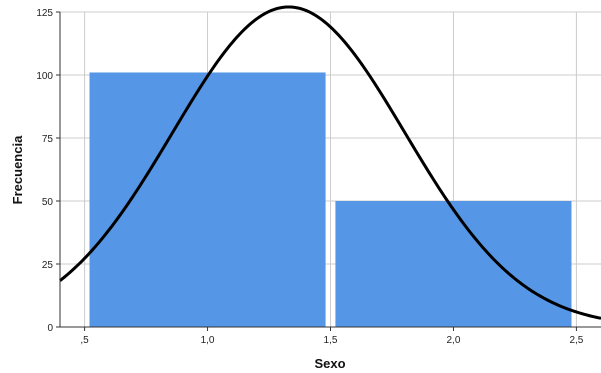 This screenshot has height=373, width=601. I want to click on x-axis-title: Sexo, so click(329, 363).